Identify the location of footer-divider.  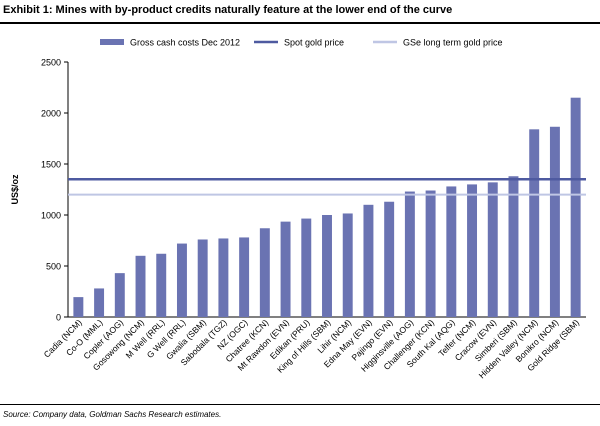
(300, 404).